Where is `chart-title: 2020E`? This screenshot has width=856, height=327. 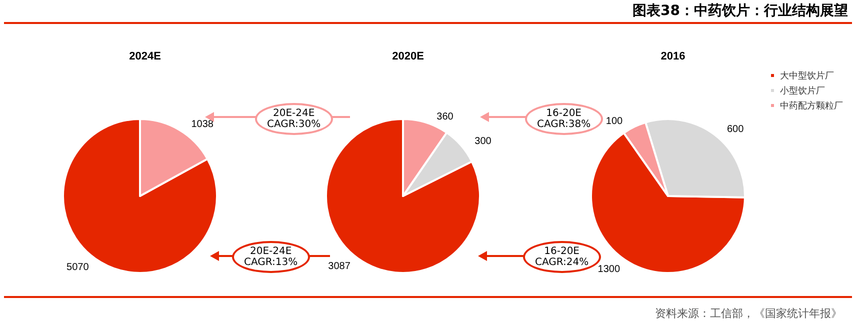 chart-title: 2020E is located at coordinates (408, 56).